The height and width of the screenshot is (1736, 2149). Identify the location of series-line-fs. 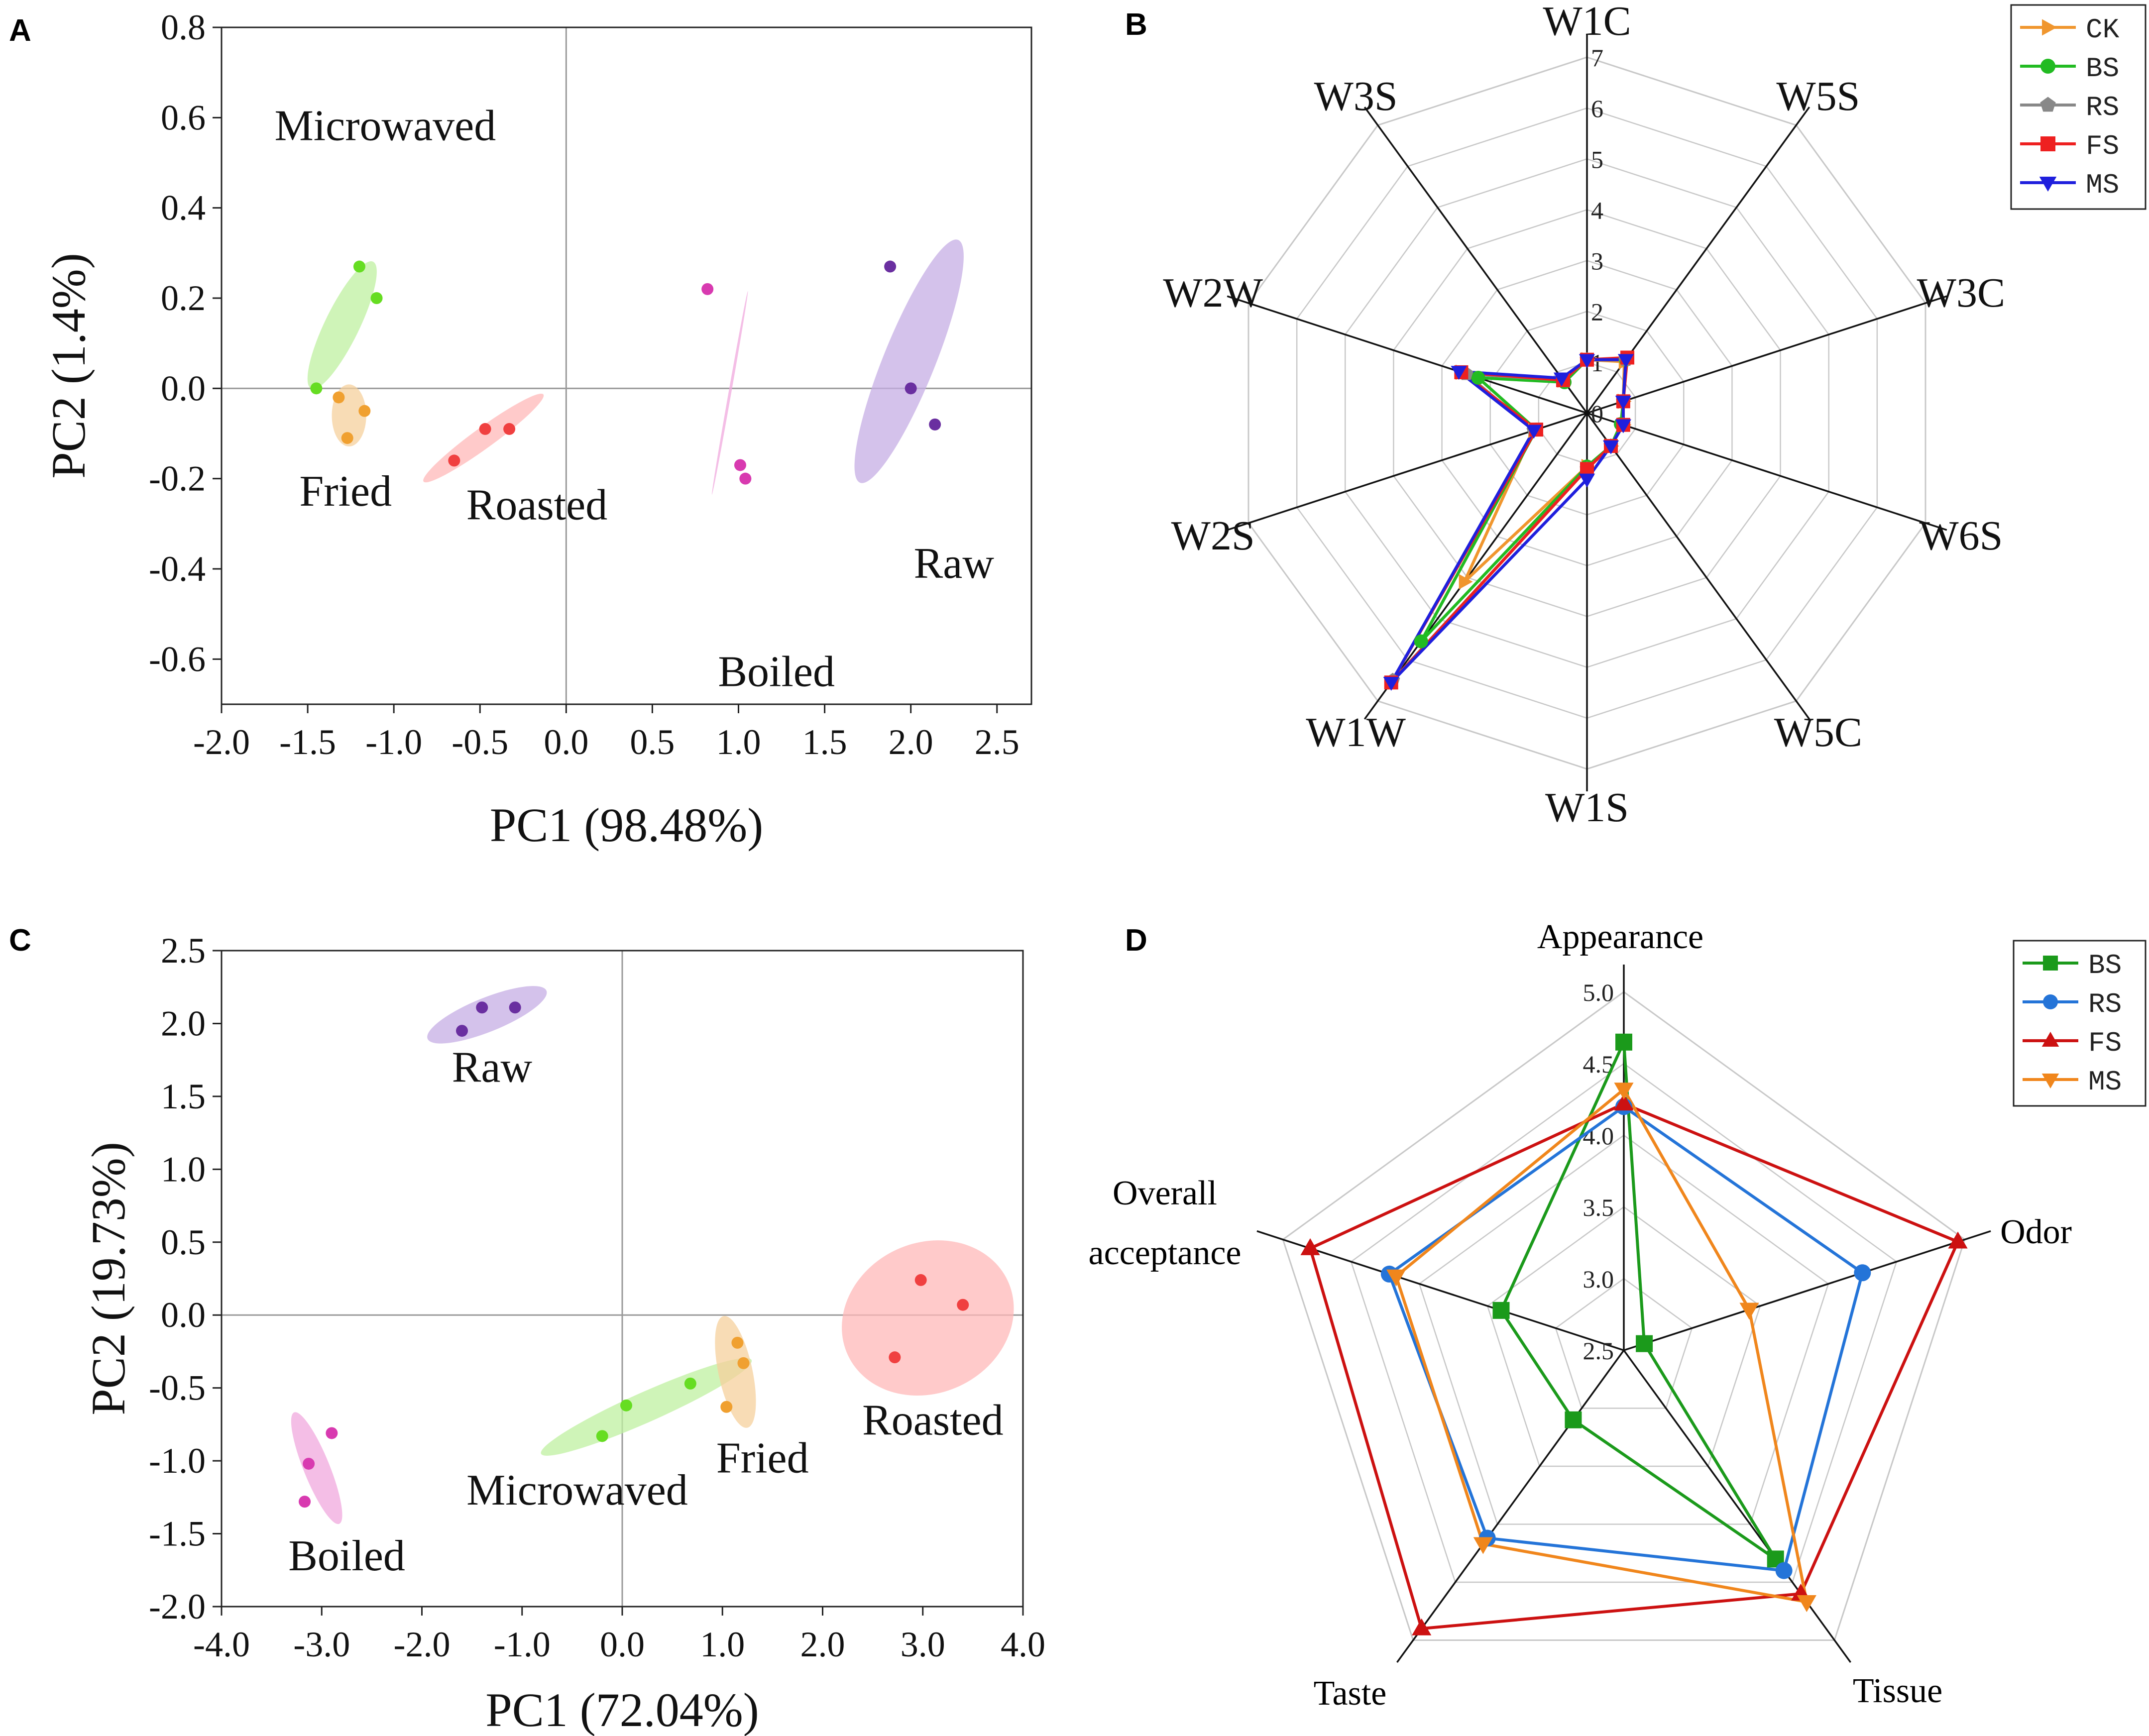
(1634, 1366).